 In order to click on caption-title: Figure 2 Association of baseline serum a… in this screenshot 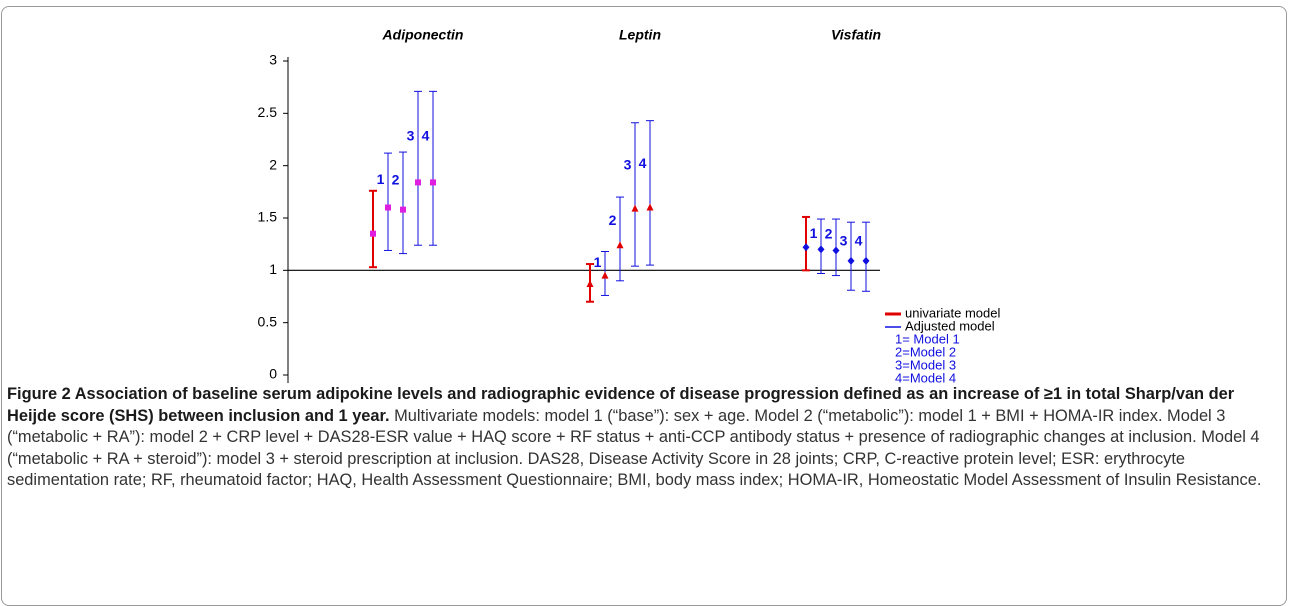, I will do `click(621, 405)`.